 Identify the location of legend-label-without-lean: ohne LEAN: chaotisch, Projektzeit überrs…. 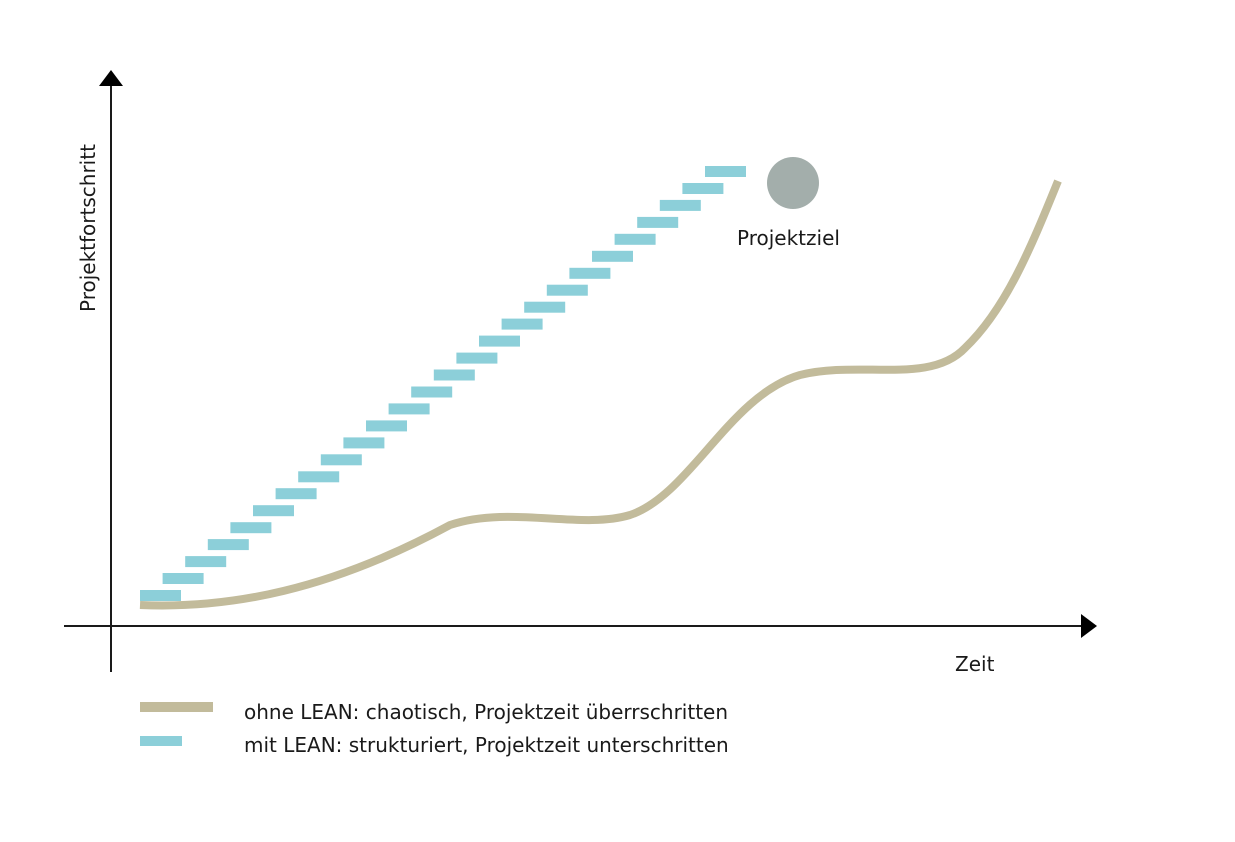
(486, 712).